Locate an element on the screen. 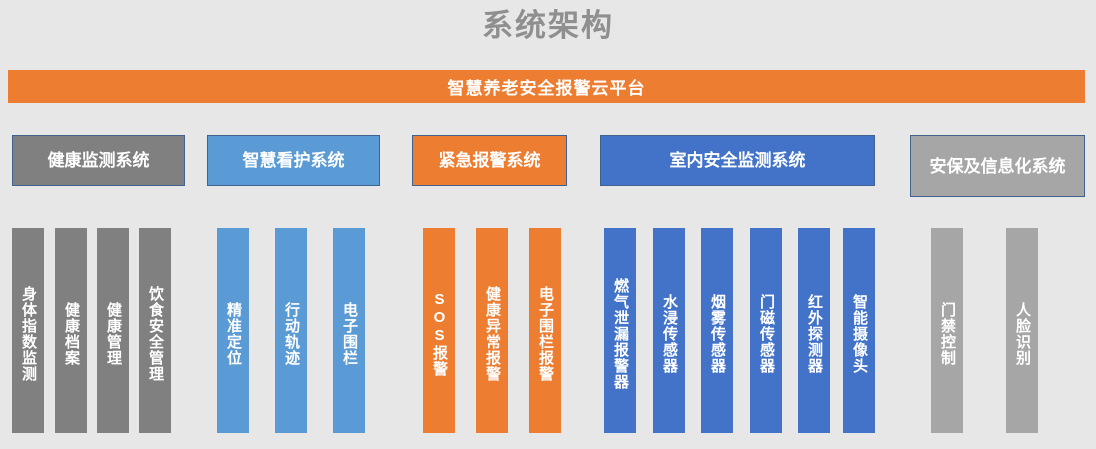 The height and width of the screenshot is (449, 1096). leaf-bar: 燃气泄漏报警器 is located at coordinates (620, 330).